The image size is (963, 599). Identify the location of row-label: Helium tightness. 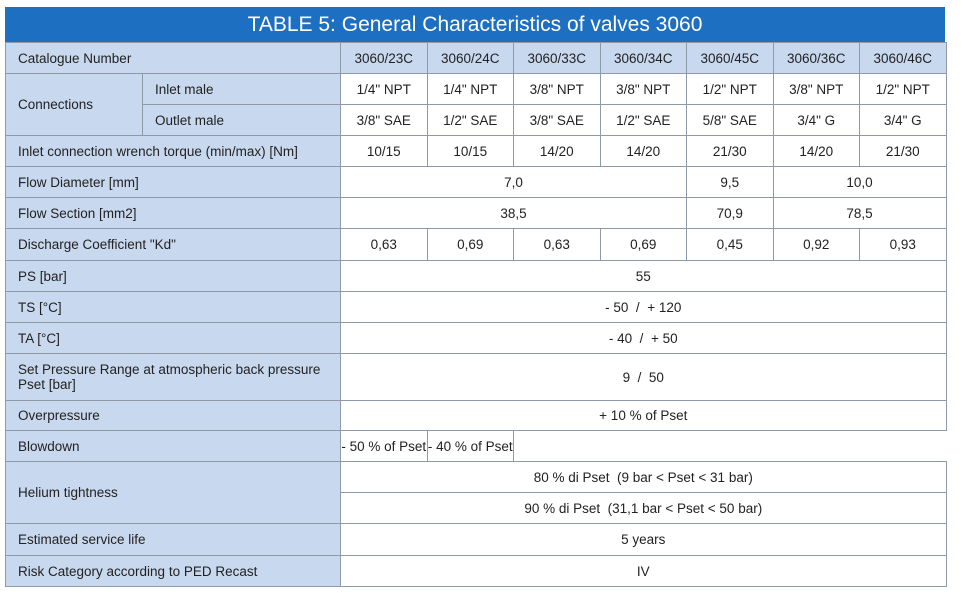
(173, 492).